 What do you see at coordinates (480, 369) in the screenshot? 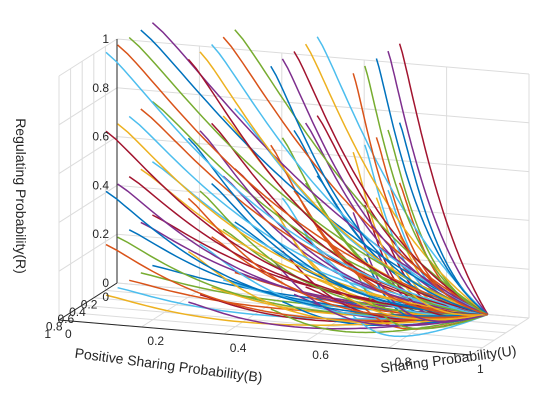
I see `y-tick-label: 1` at bounding box center [480, 369].